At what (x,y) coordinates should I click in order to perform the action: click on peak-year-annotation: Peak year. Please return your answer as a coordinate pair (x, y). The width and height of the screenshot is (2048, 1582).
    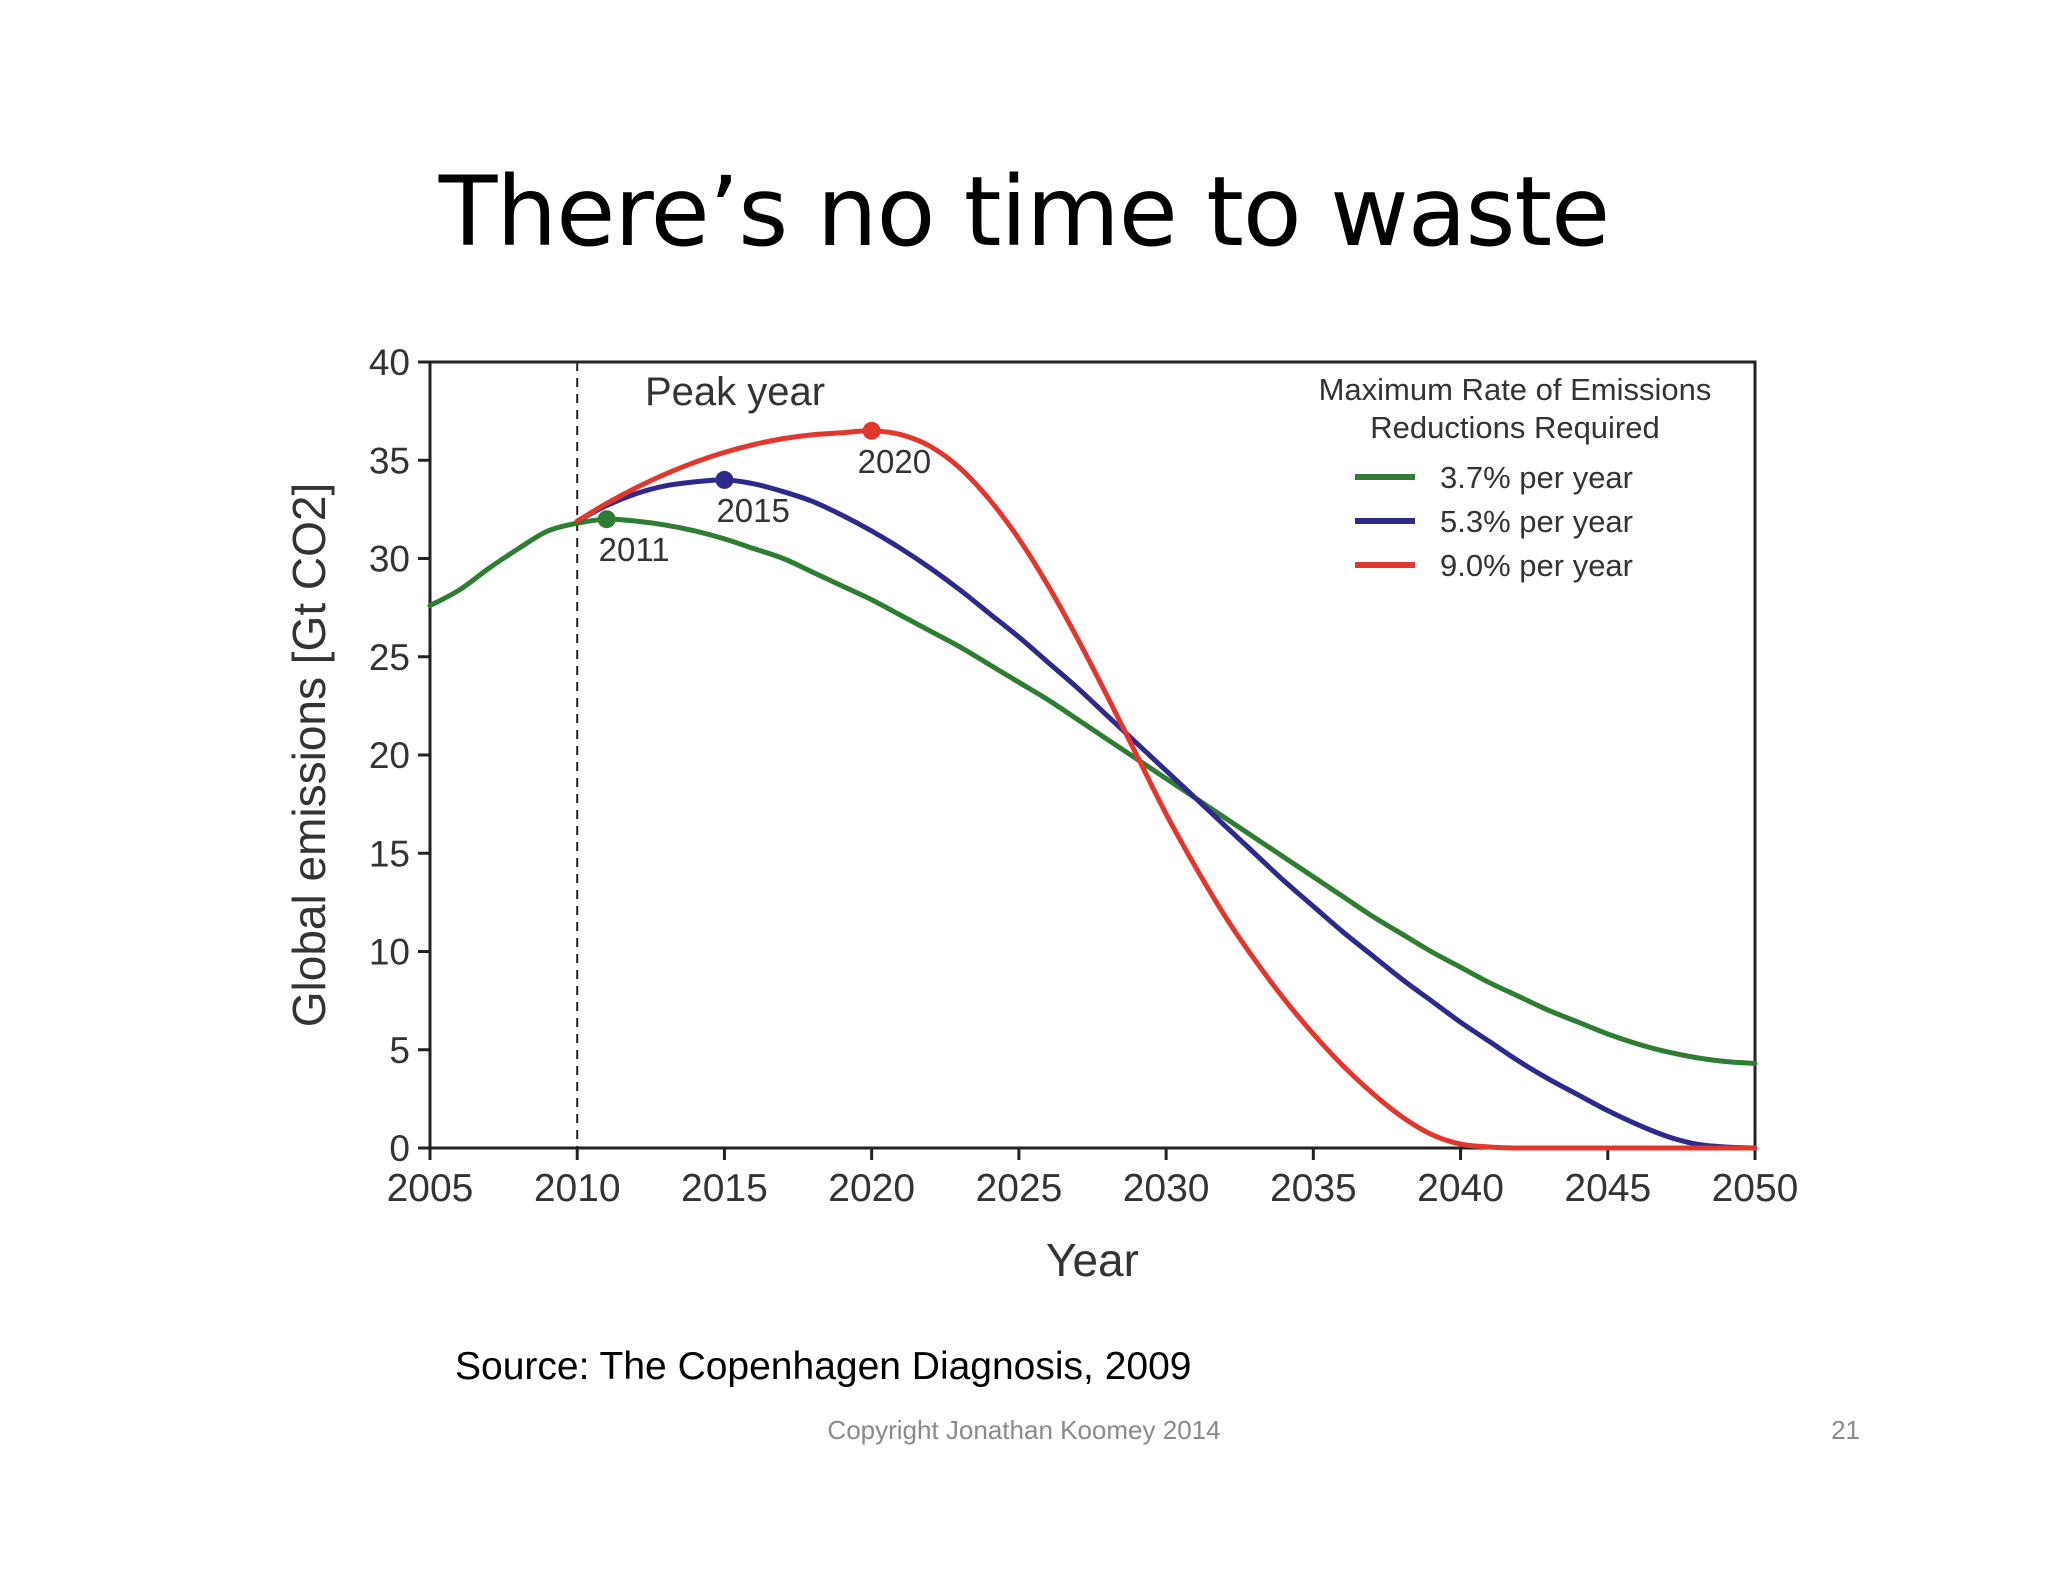
    Looking at the image, I should click on (735, 392).